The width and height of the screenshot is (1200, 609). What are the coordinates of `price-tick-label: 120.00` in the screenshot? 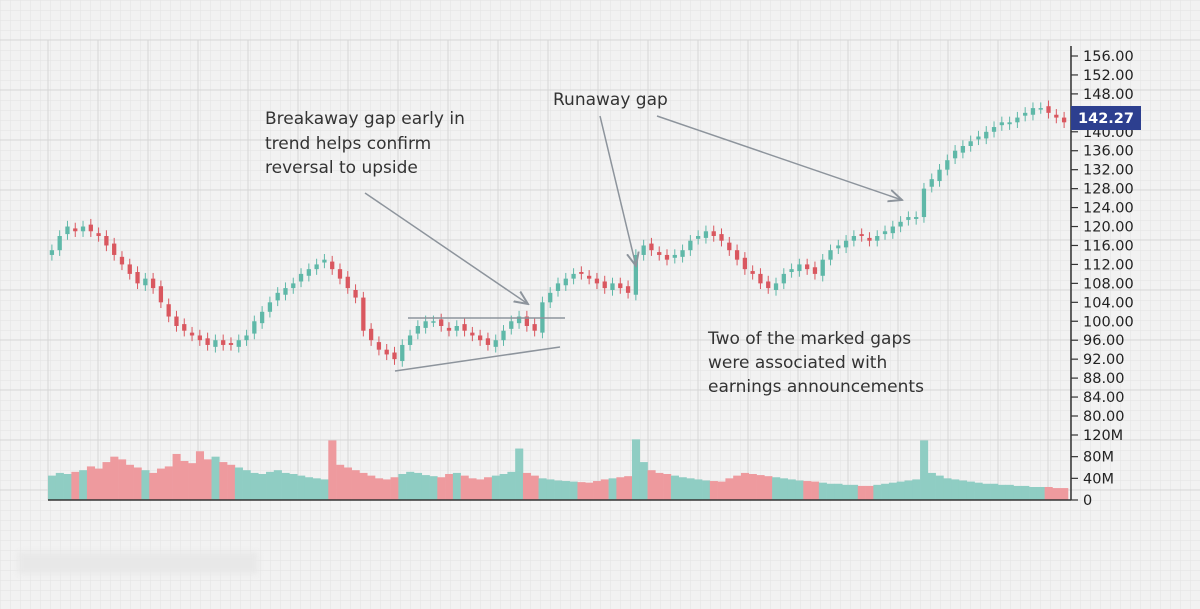 It's located at (1108, 228).